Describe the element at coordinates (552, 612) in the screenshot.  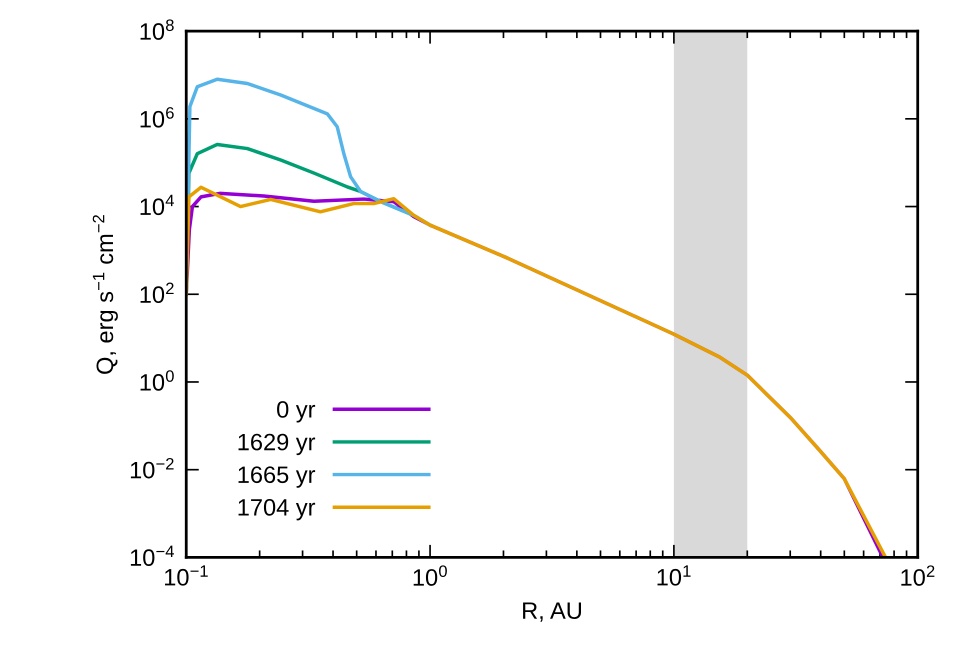
I see `x-axis-title: R, AU` at that location.